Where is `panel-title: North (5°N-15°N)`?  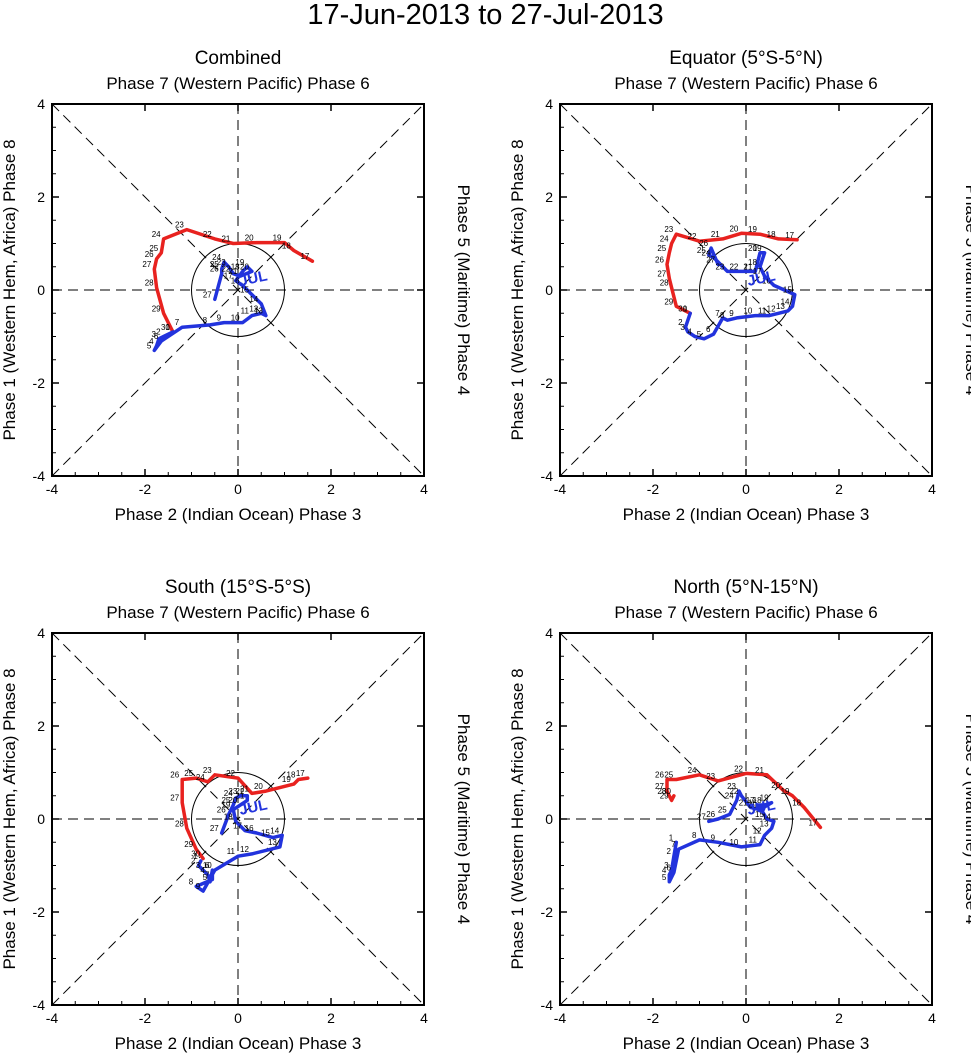
panel-title: North (5°N-15°N) is located at coordinates (745, 587).